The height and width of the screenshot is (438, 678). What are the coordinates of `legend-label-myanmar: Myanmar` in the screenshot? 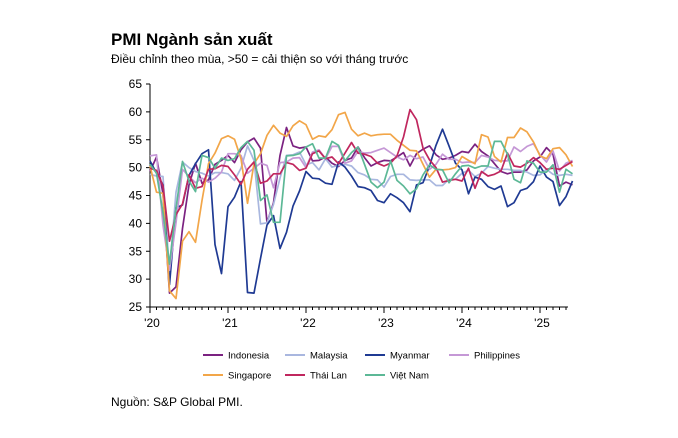 It's located at (410, 356).